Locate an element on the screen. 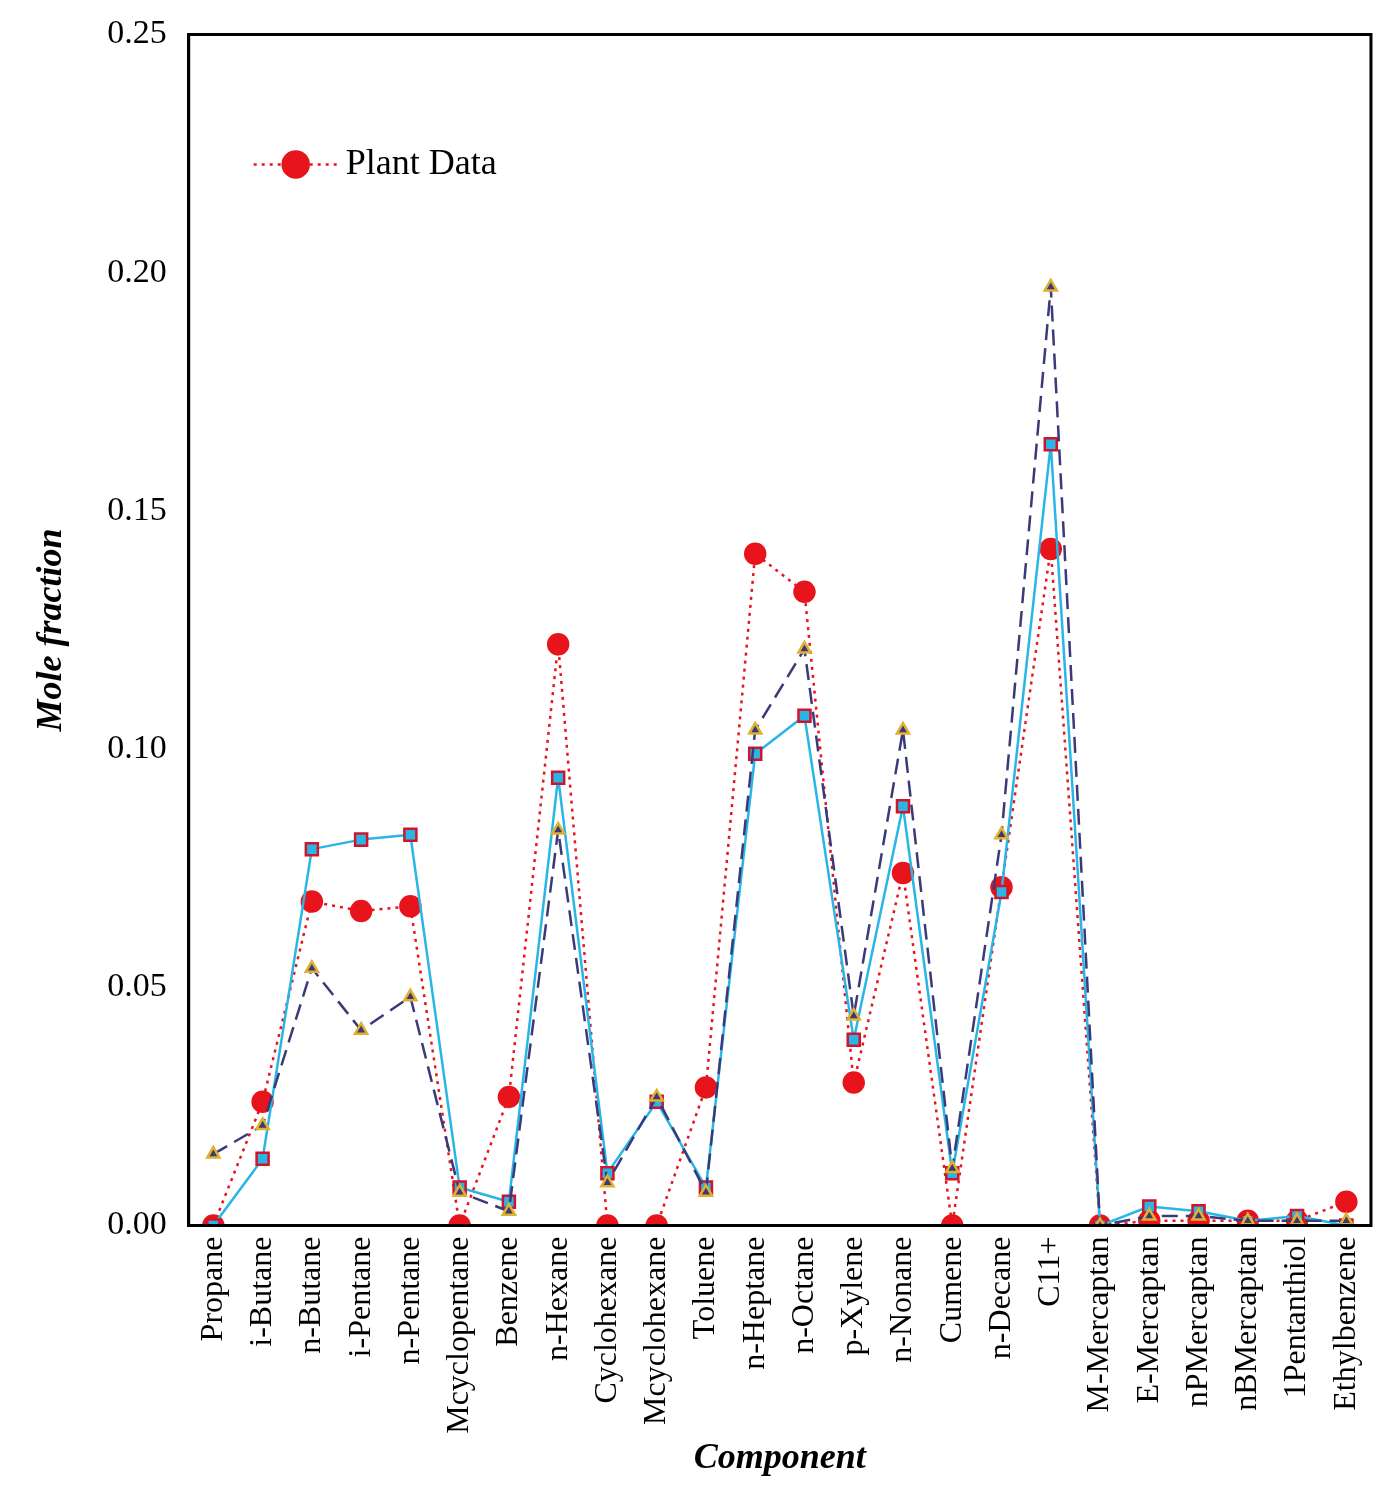  x-tick-label: Mcyclopentane is located at coordinates (457, 1335).